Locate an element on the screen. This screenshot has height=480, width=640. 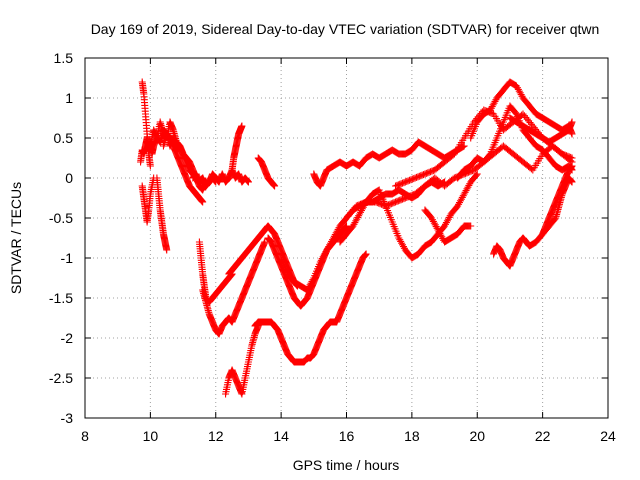
x-tick-label: 16 is located at coordinates (347, 436).